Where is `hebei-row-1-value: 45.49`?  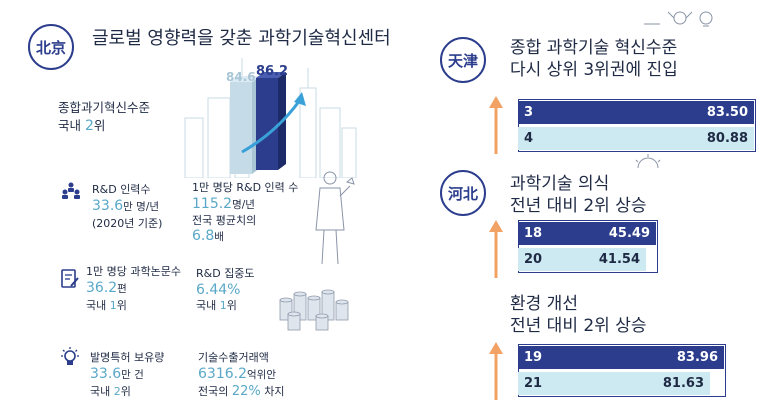 hebei-row-1-value: 45.49 is located at coordinates (603, 233).